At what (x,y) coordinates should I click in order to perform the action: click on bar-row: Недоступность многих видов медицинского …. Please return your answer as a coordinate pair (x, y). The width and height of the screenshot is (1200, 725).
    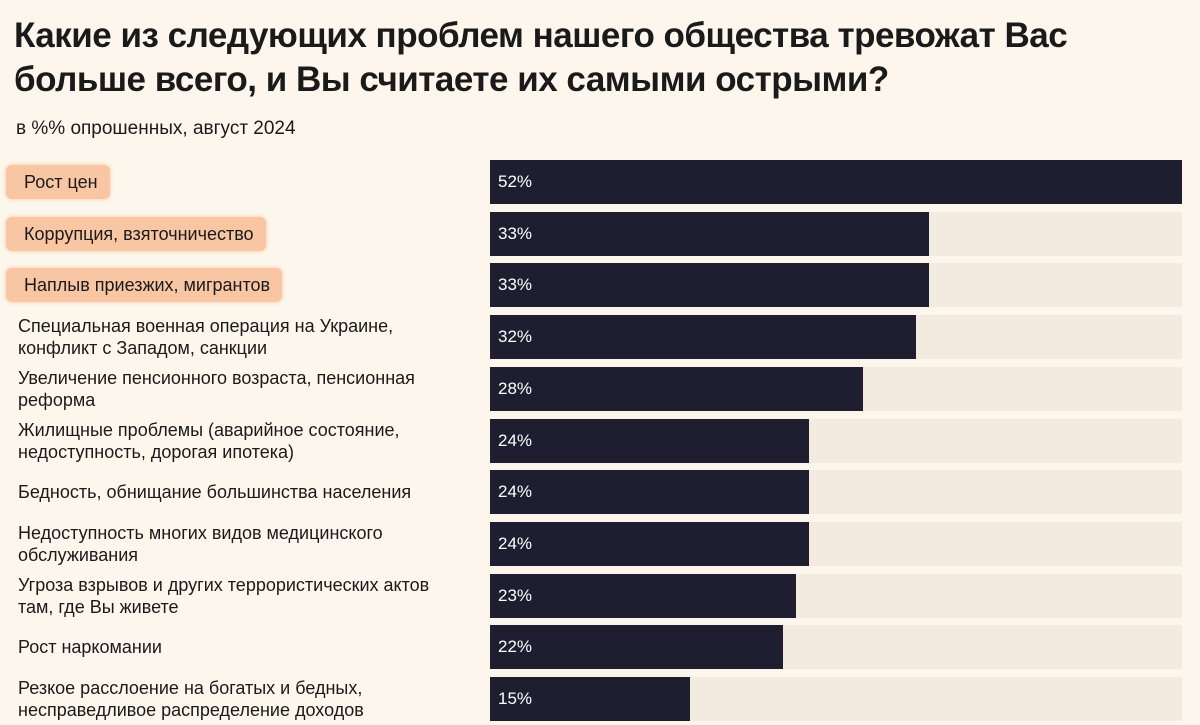
    Looking at the image, I should click on (600, 543).